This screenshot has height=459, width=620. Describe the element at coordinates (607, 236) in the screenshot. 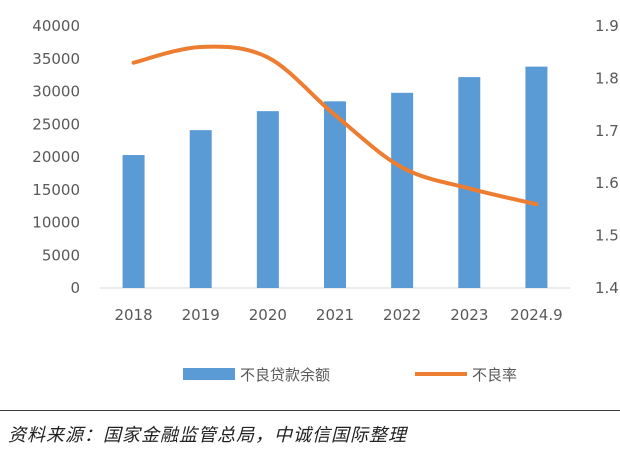

I see `right-tick-label: 1.5` at that location.